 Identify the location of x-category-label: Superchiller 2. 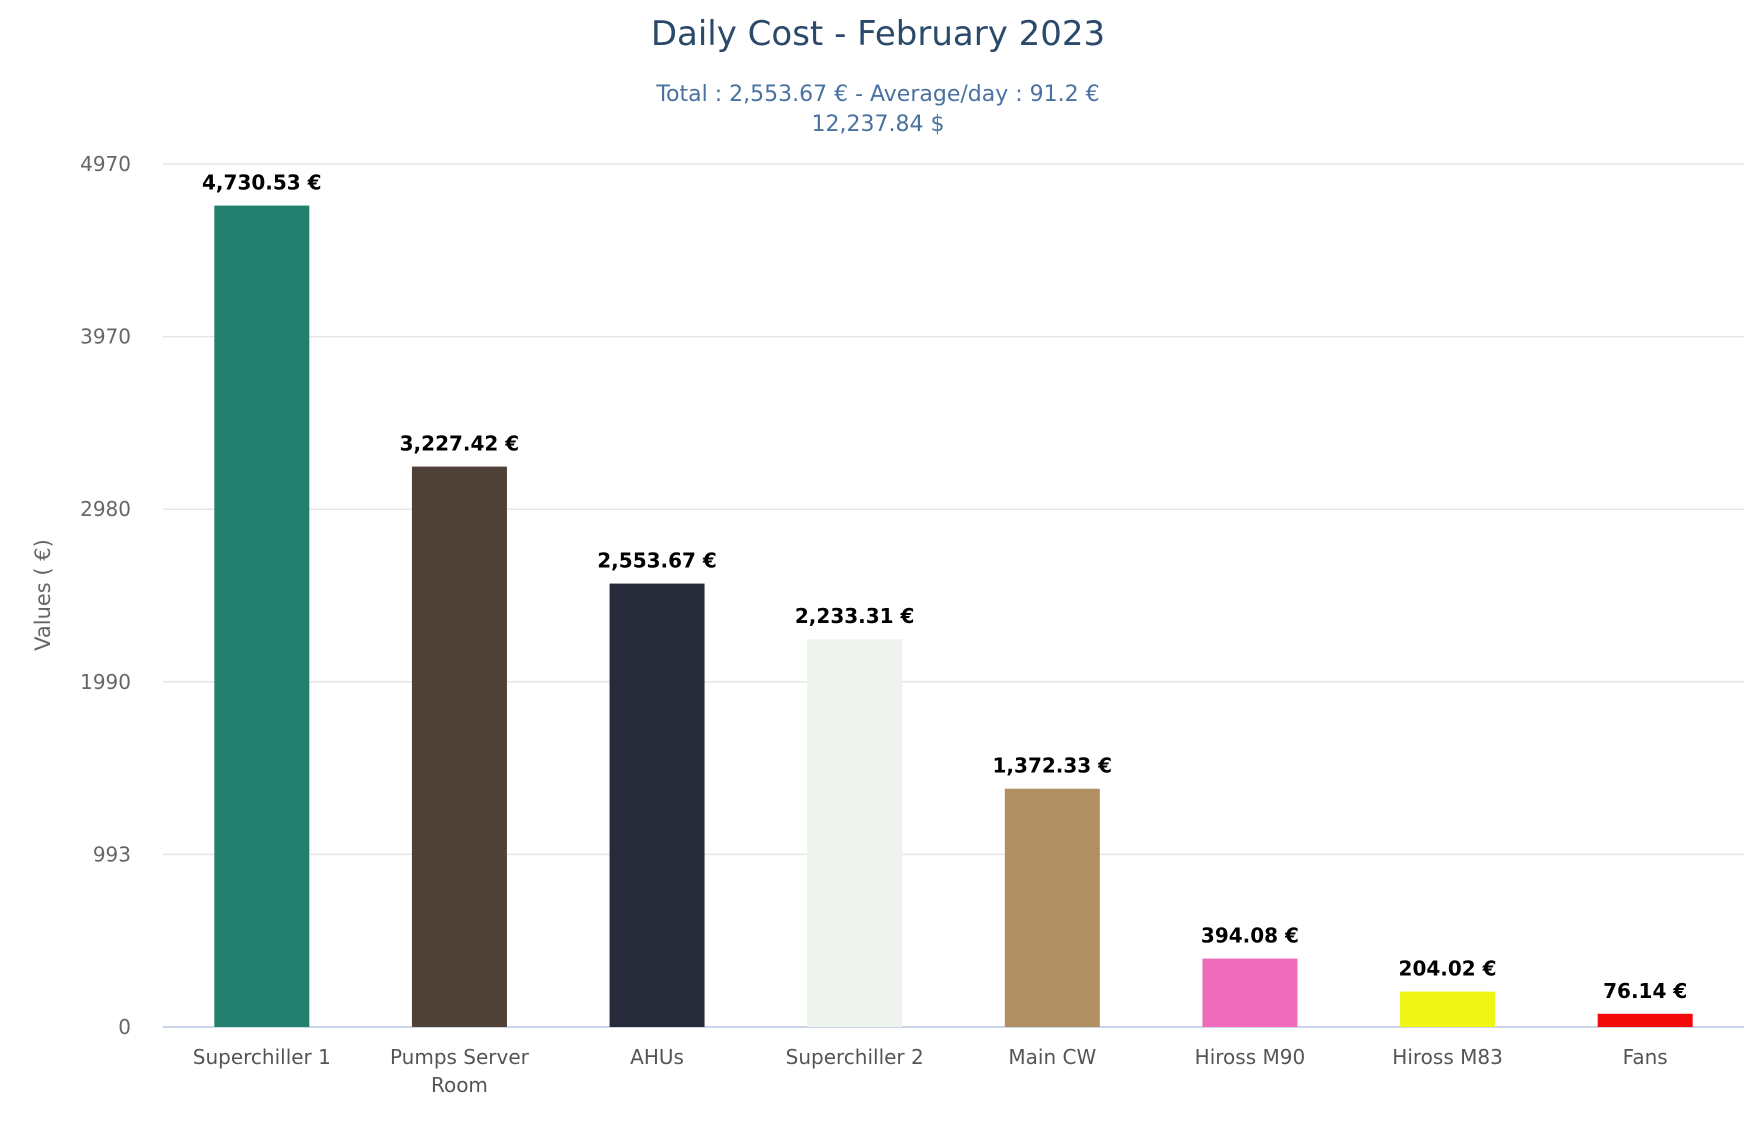
(855, 1057).